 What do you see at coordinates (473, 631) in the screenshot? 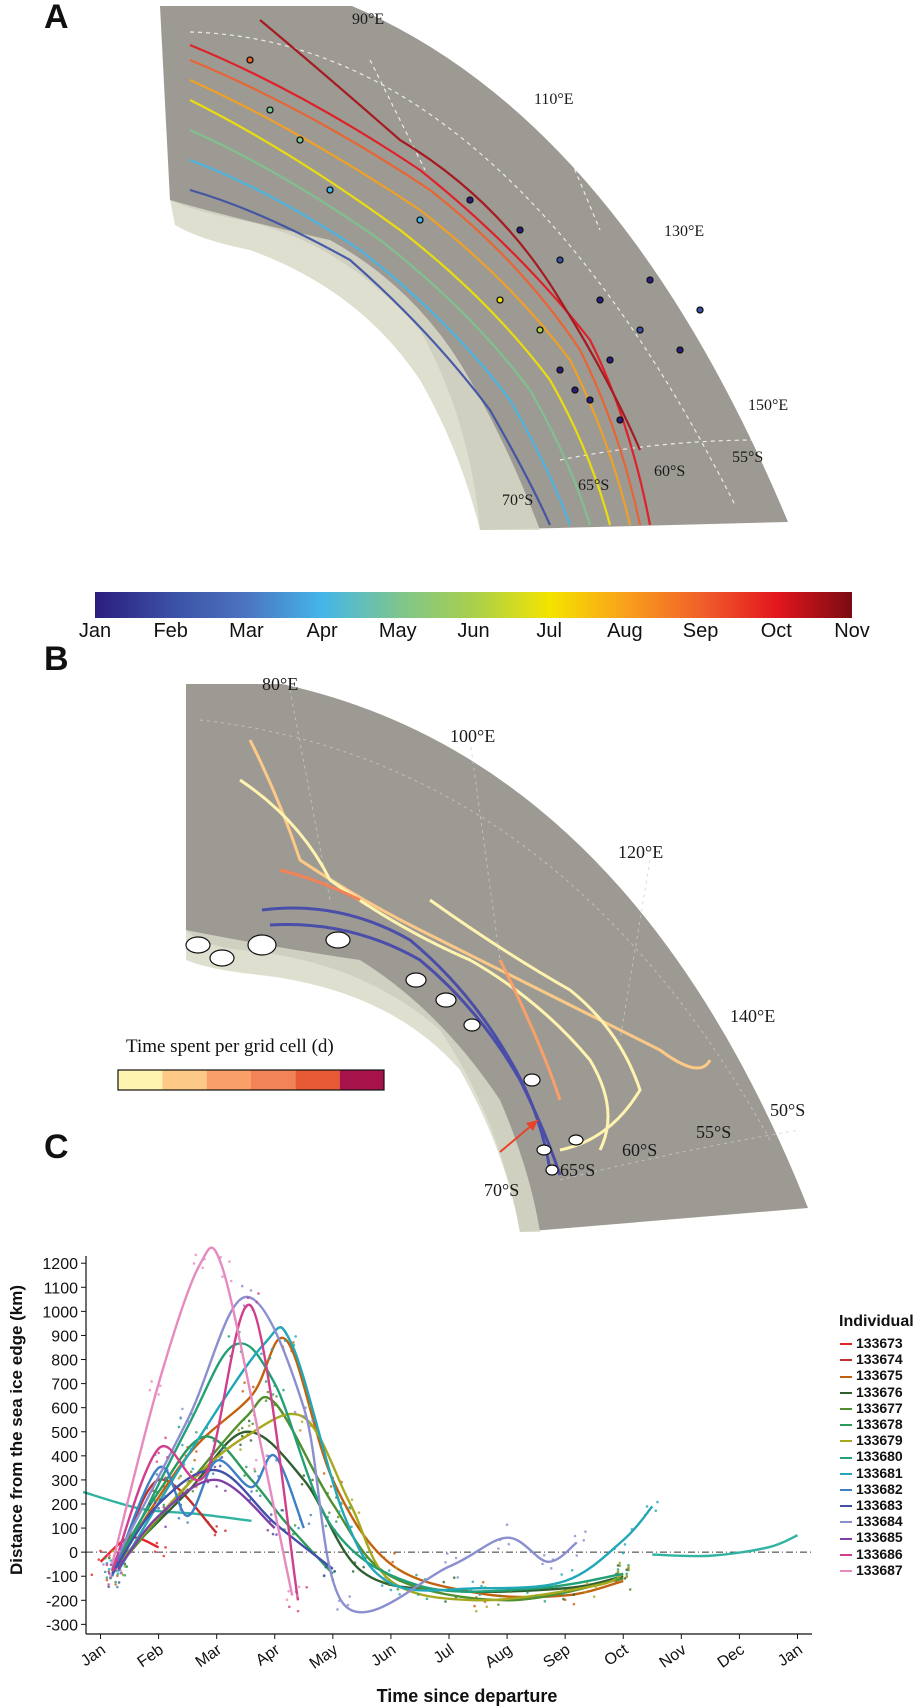
I see `colorbar-month-label: Jun` at bounding box center [473, 631].